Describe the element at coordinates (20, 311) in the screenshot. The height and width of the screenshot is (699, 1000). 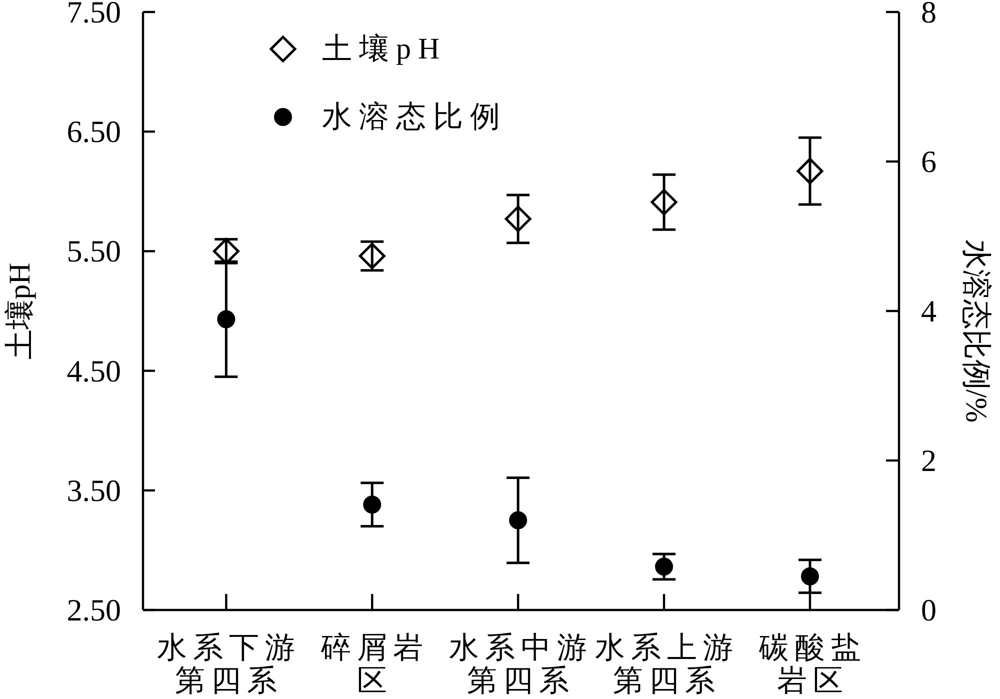
I see `y-axis-title: 土壤pH` at that location.